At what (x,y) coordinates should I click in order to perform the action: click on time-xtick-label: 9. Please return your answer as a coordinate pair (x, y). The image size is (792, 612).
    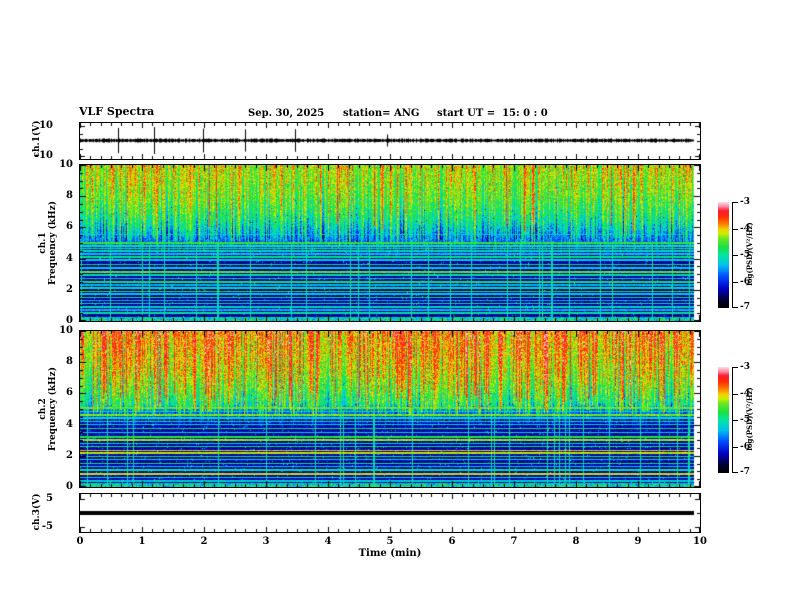
    Looking at the image, I should click on (638, 541).